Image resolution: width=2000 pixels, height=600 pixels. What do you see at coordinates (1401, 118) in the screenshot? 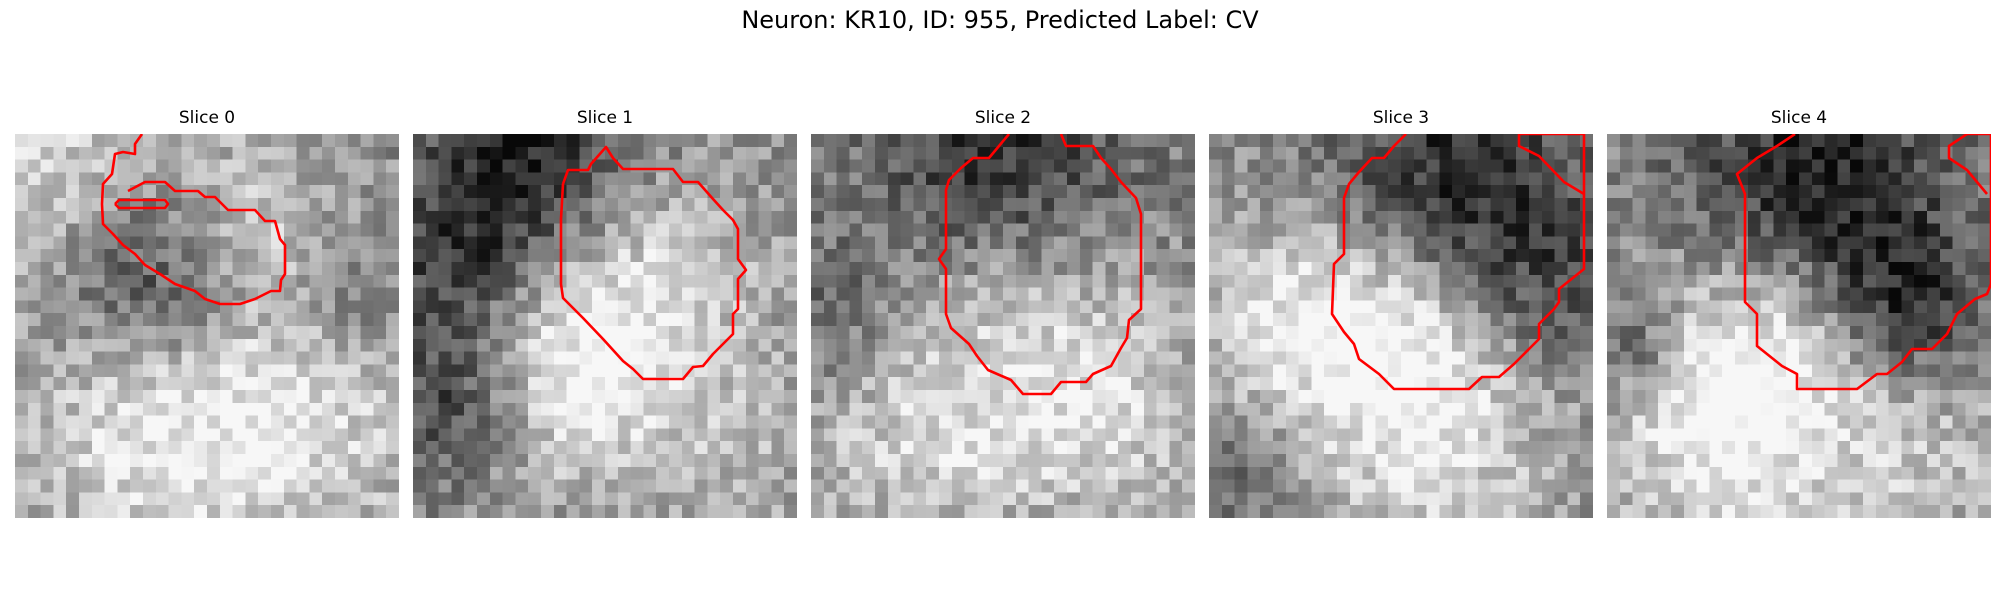
I see `slice-title: Slice 3` at bounding box center [1401, 118].